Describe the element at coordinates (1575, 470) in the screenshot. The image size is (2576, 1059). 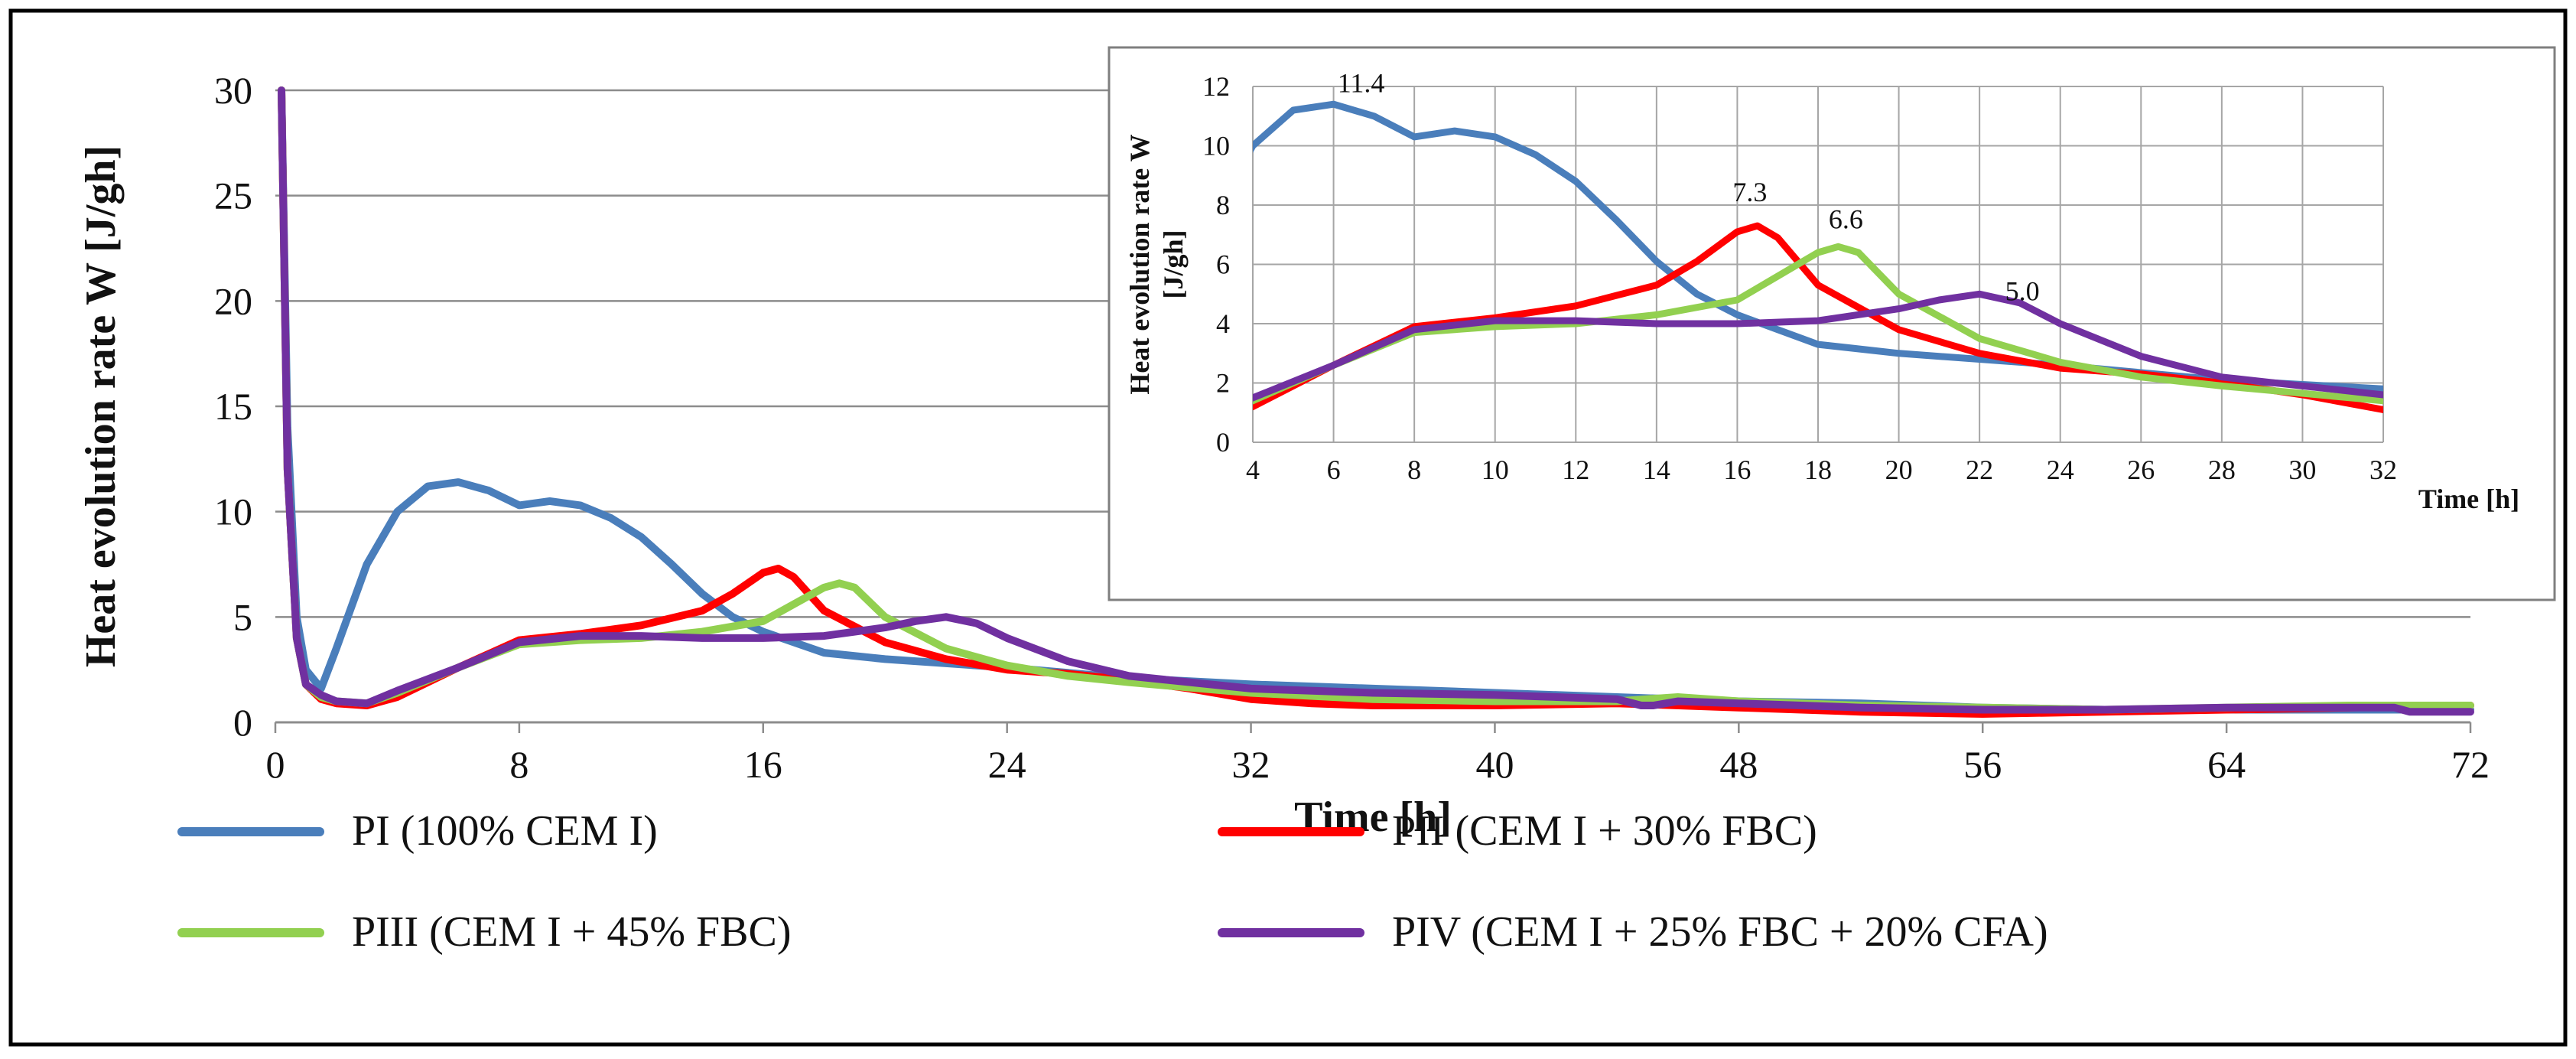
I see `inset-x-tick-label: 12` at that location.